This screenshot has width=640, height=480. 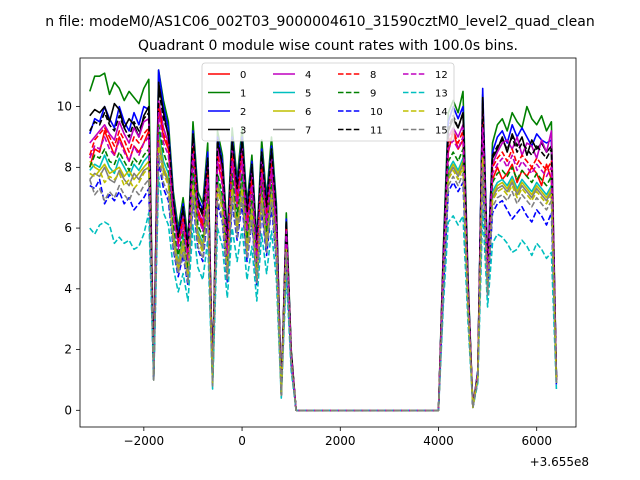 What do you see at coordinates (308, 94) in the screenshot?
I see `legend-label-5: 5` at bounding box center [308, 94].